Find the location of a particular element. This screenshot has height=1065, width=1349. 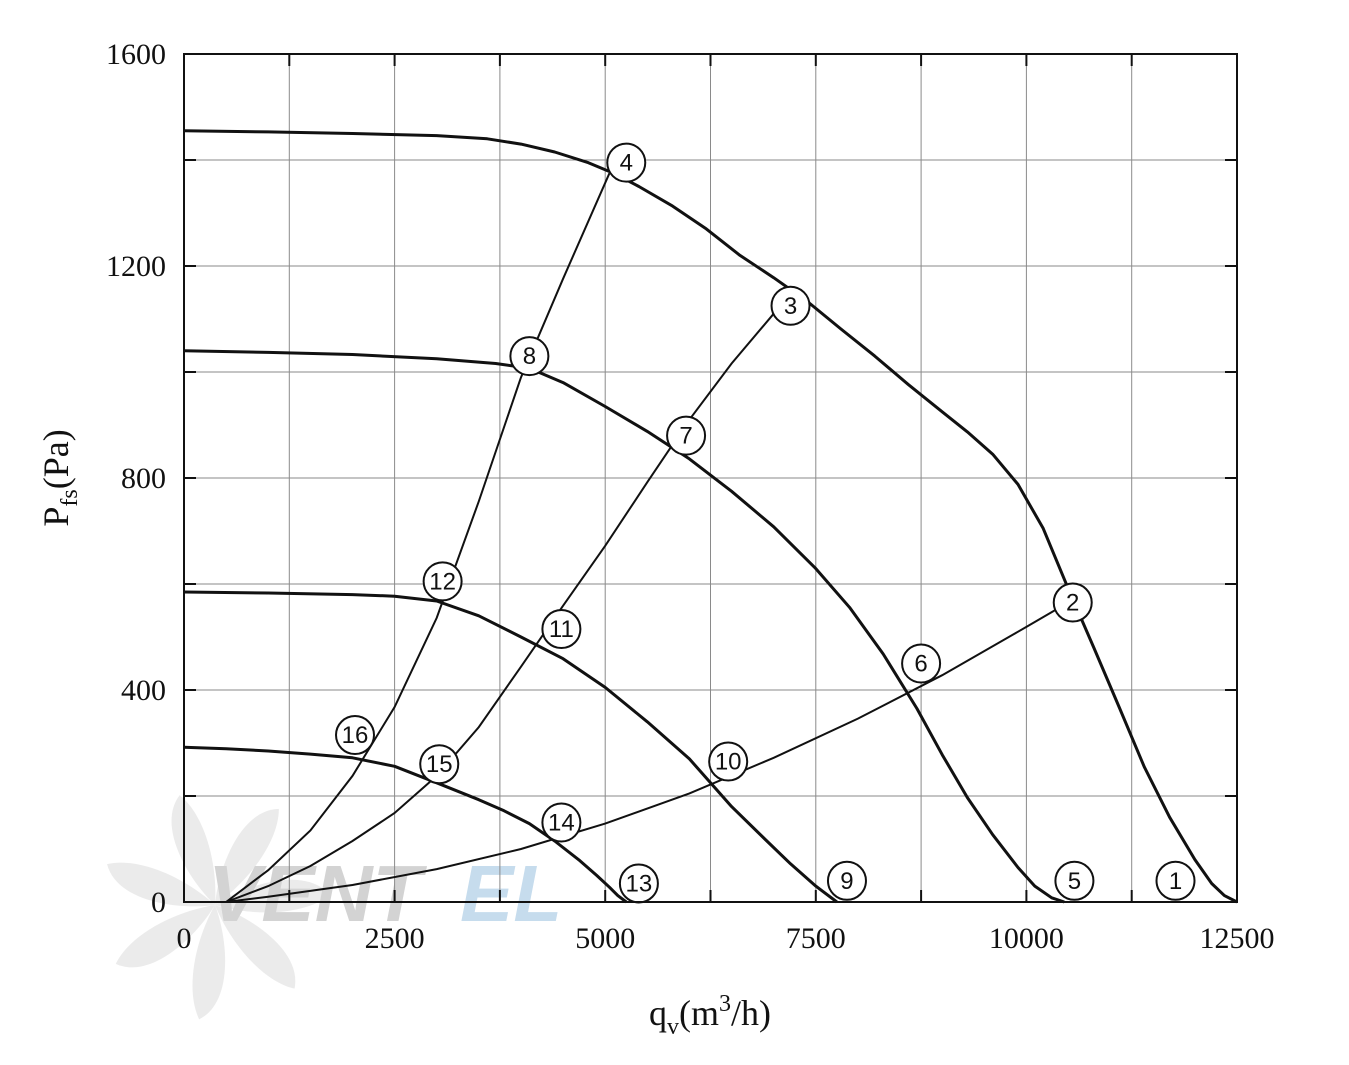

point-marker-10: 10 is located at coordinates (728, 761).